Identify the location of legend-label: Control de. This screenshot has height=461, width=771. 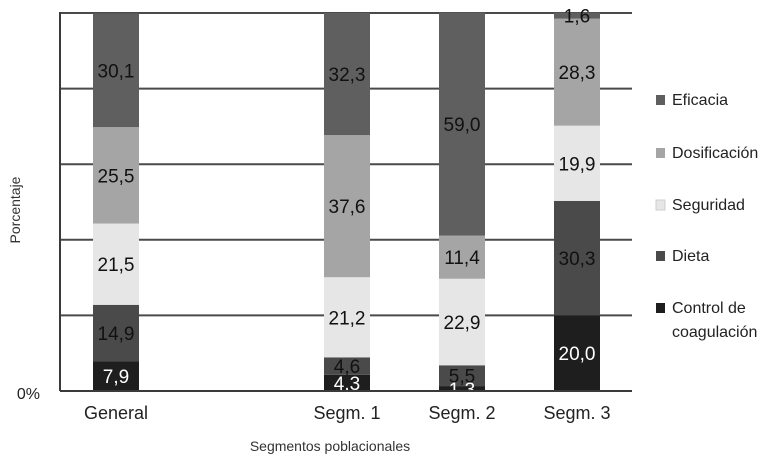
(709, 308).